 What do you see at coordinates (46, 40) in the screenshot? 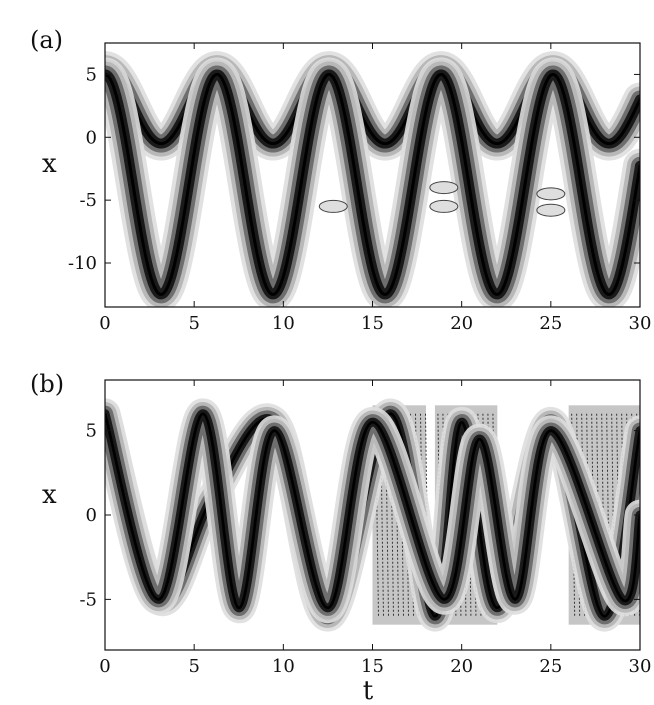
I see `panel-a-label: (a)` at bounding box center [46, 40].